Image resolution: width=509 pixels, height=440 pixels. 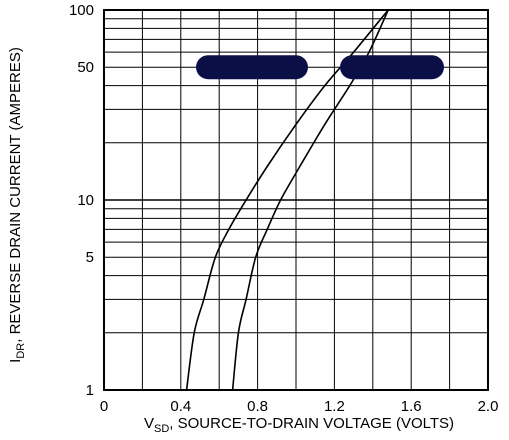 I want to click on y-tick-label: 5, so click(x=90, y=257).